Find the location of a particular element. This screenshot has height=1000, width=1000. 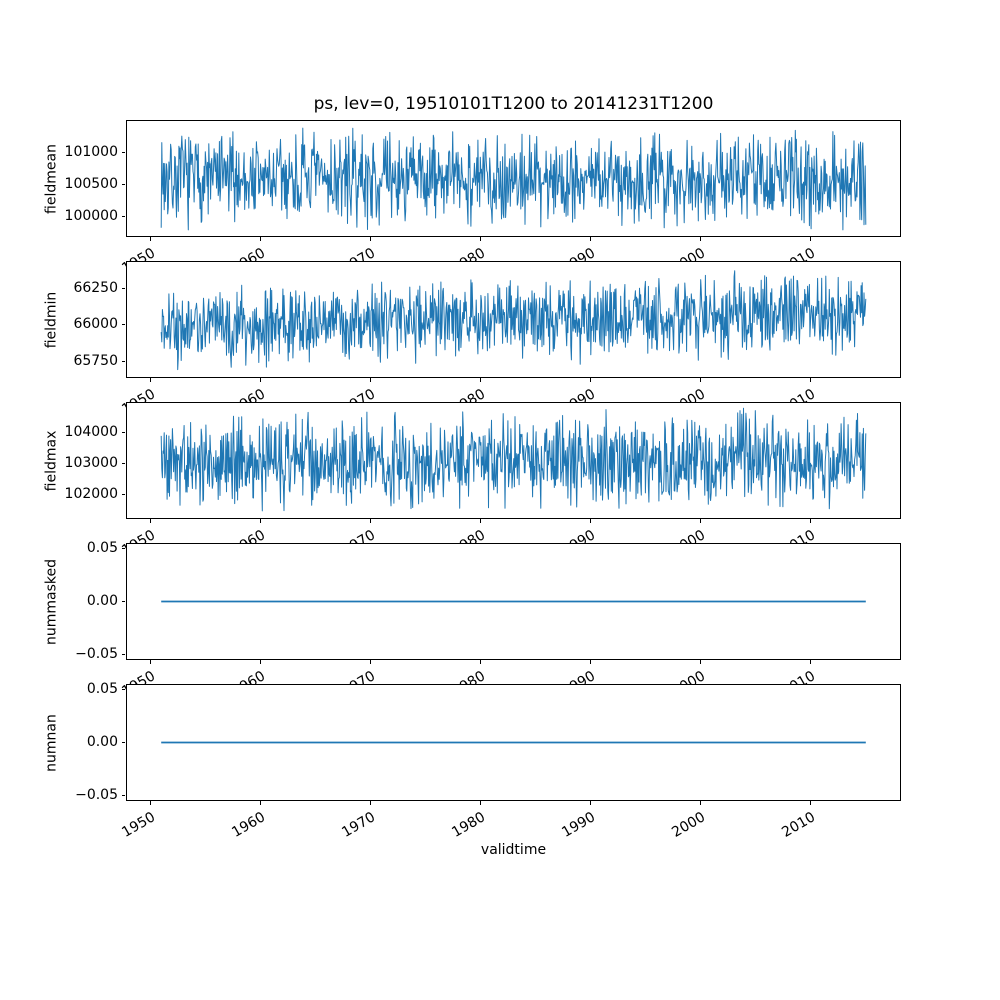

y-tick-label: 65750 is located at coordinates (95, 360).